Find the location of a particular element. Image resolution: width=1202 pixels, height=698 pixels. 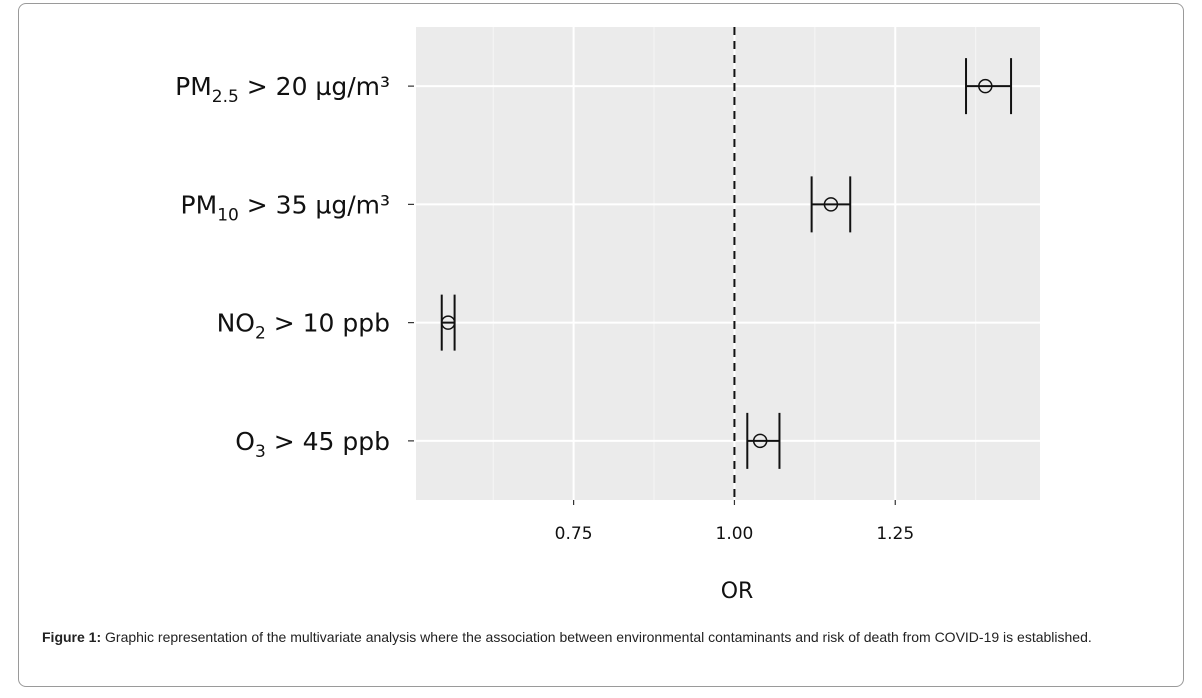

label-subscript: 2.5 is located at coordinates (225, 97).